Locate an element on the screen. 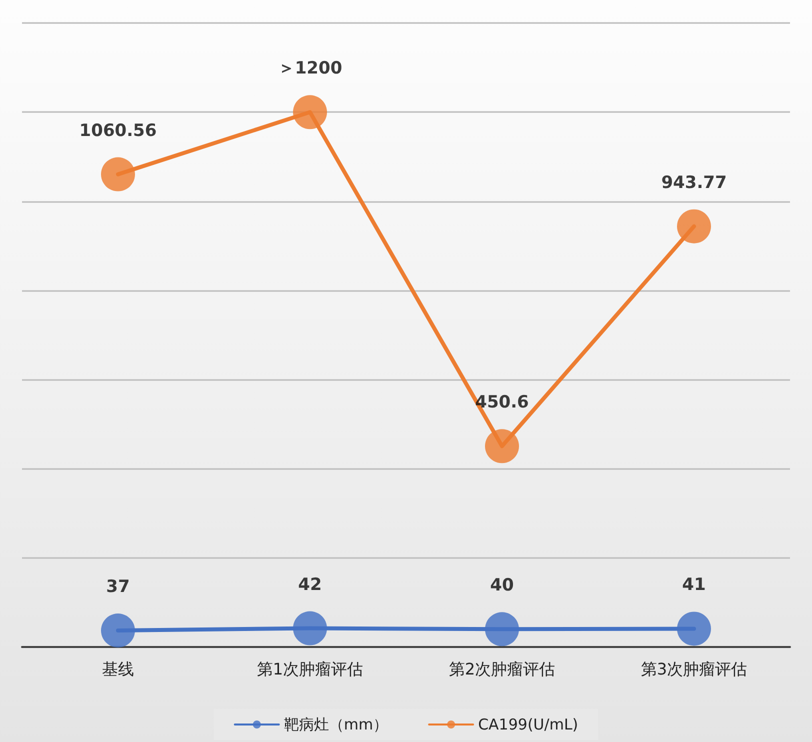 This screenshot has height=742, width=812. x-tick-label: 第3次肿瘤评估 is located at coordinates (694, 669).